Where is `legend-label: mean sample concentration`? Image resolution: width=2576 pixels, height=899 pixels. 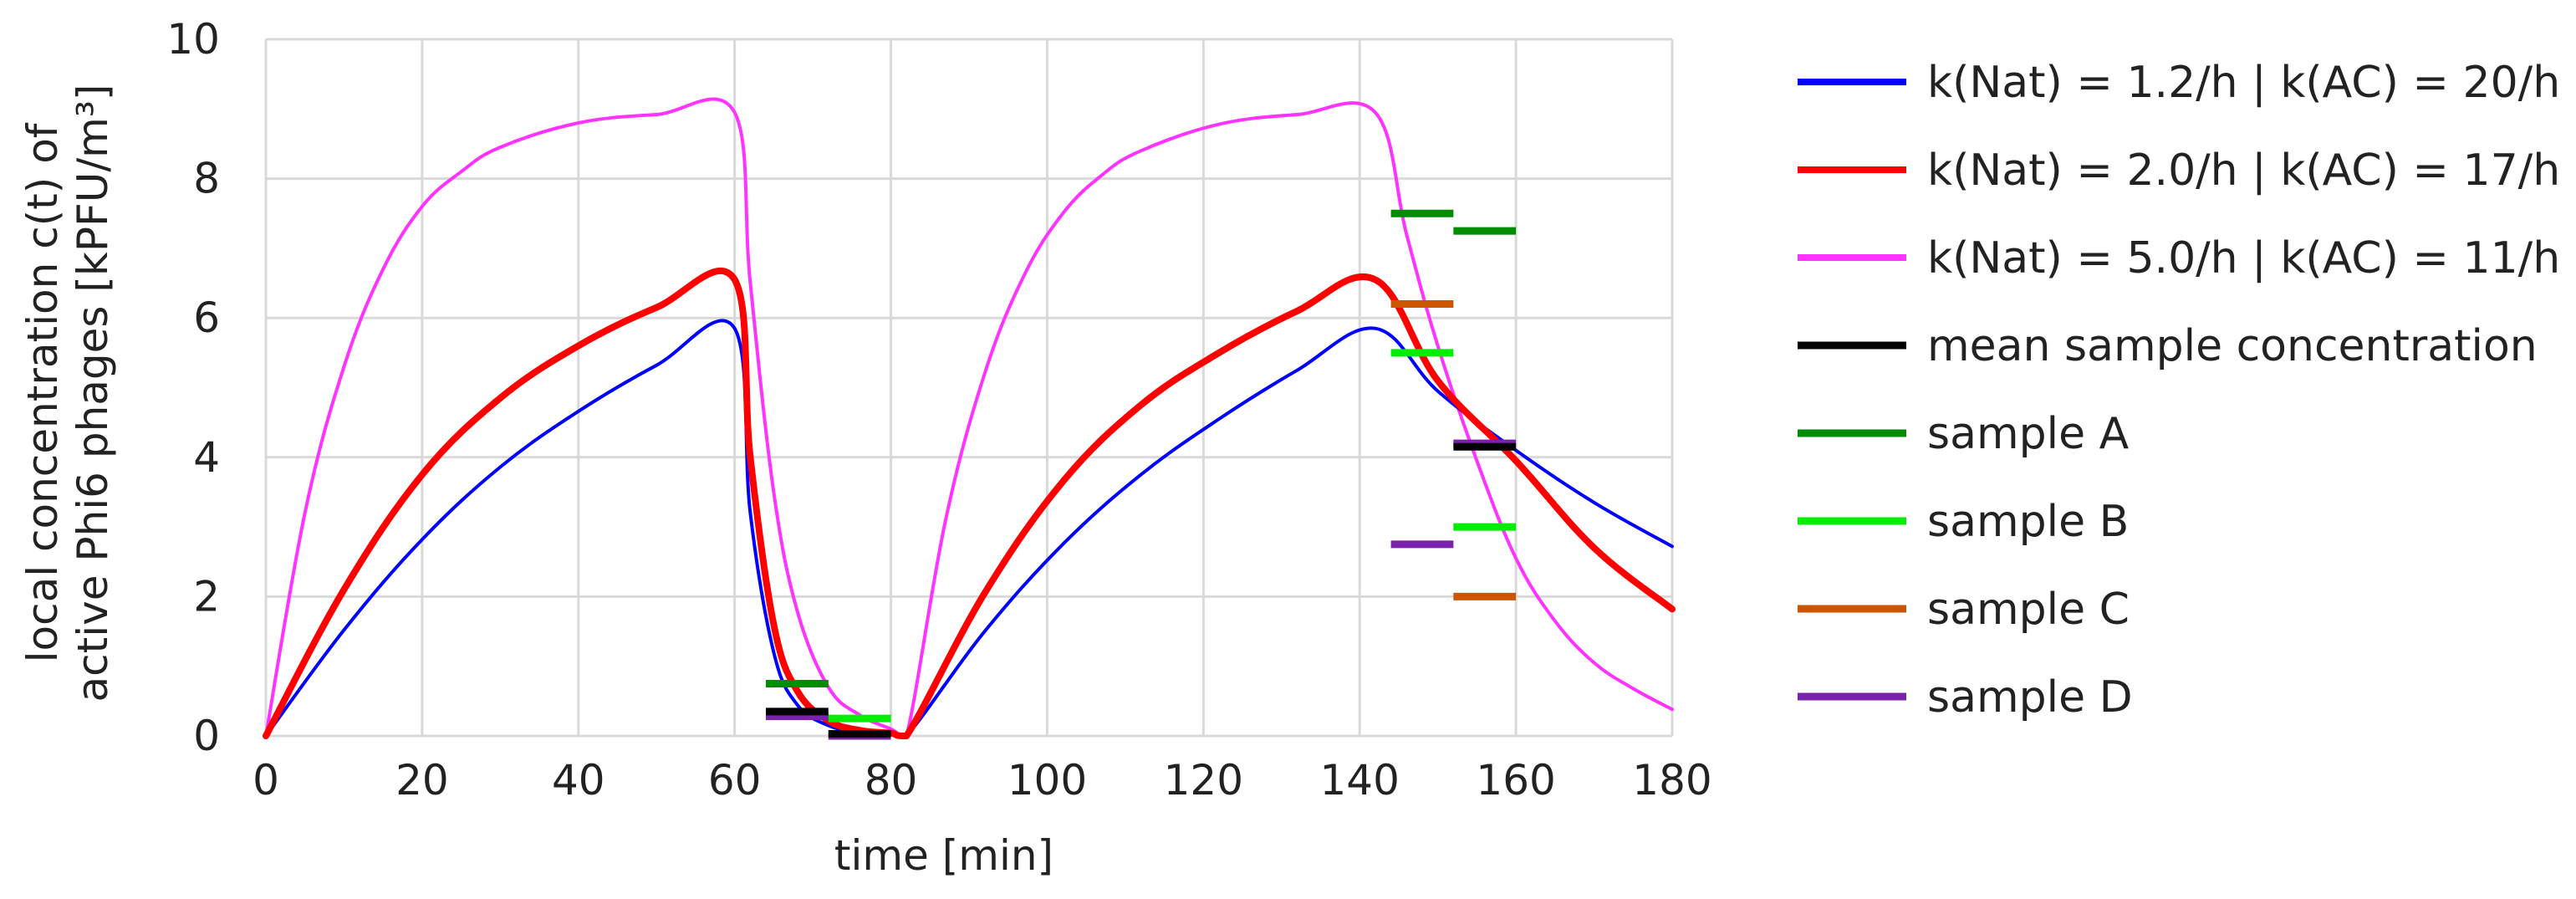
legend-label: mean sample concentration is located at coordinates (2232, 346).